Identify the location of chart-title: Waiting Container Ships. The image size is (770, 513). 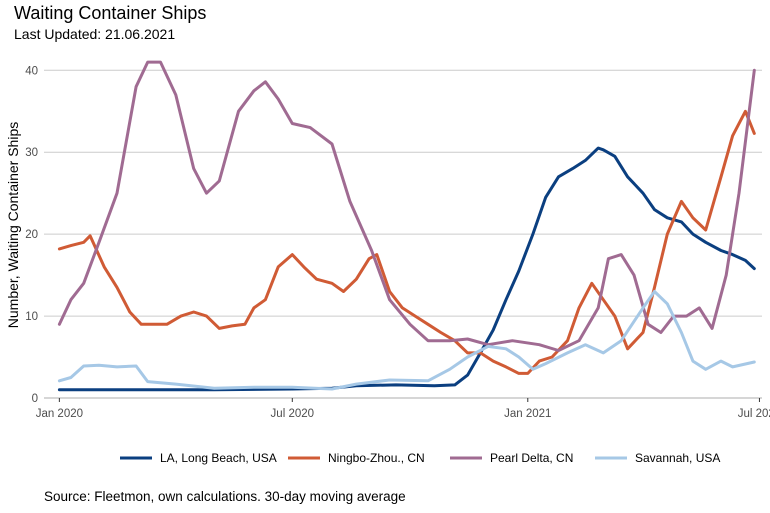
(110, 13).